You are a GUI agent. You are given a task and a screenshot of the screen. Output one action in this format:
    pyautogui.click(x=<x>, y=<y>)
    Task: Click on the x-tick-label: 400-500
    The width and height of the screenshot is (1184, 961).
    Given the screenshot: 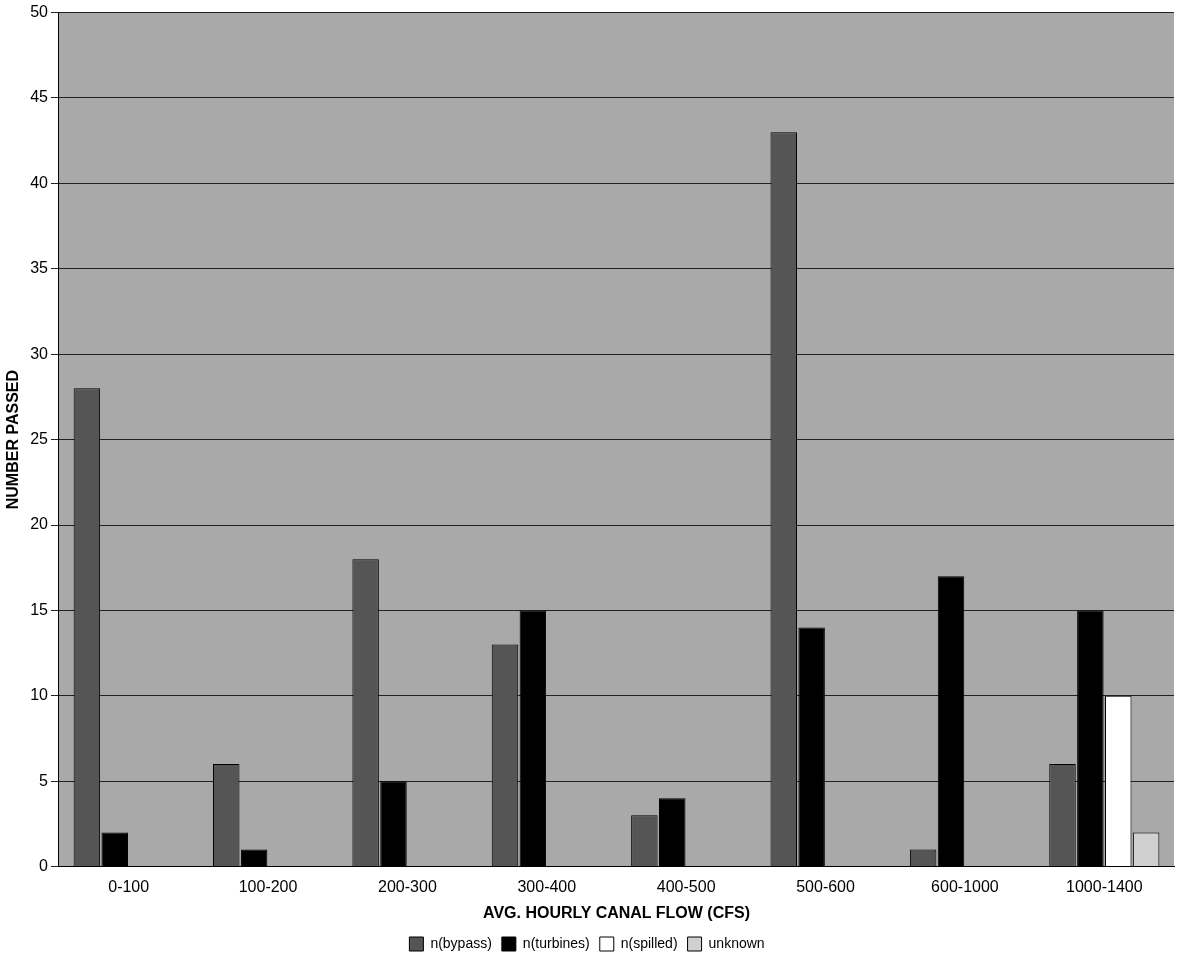 What is the action you would take?
    pyautogui.click(x=686, y=886)
    